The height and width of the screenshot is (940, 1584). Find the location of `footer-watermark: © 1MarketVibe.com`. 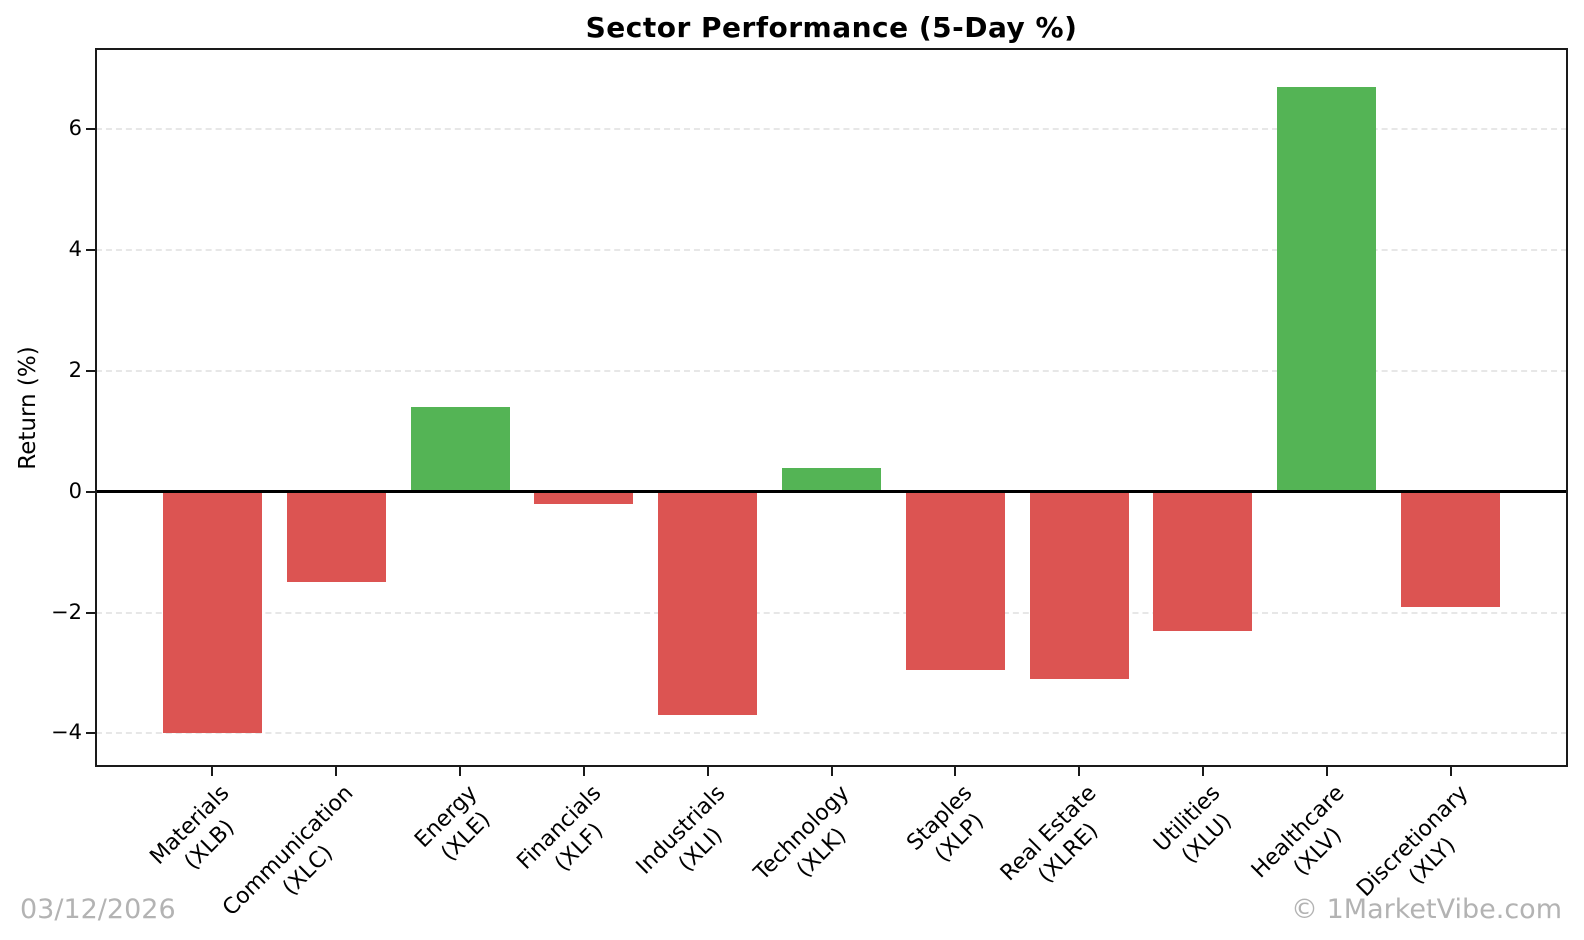

footer-watermark: © 1MarketVibe.com is located at coordinates (1426, 909).